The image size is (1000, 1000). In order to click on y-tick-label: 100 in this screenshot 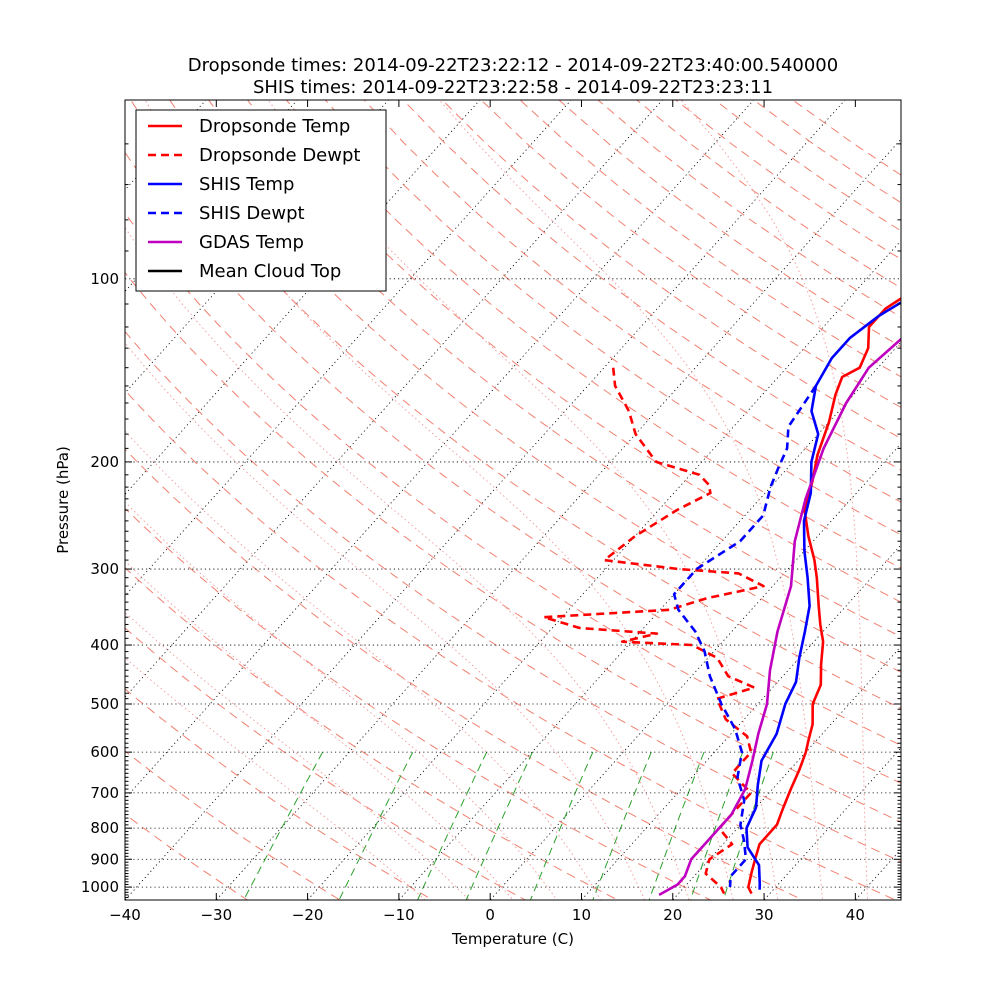, I will do `click(104, 279)`.